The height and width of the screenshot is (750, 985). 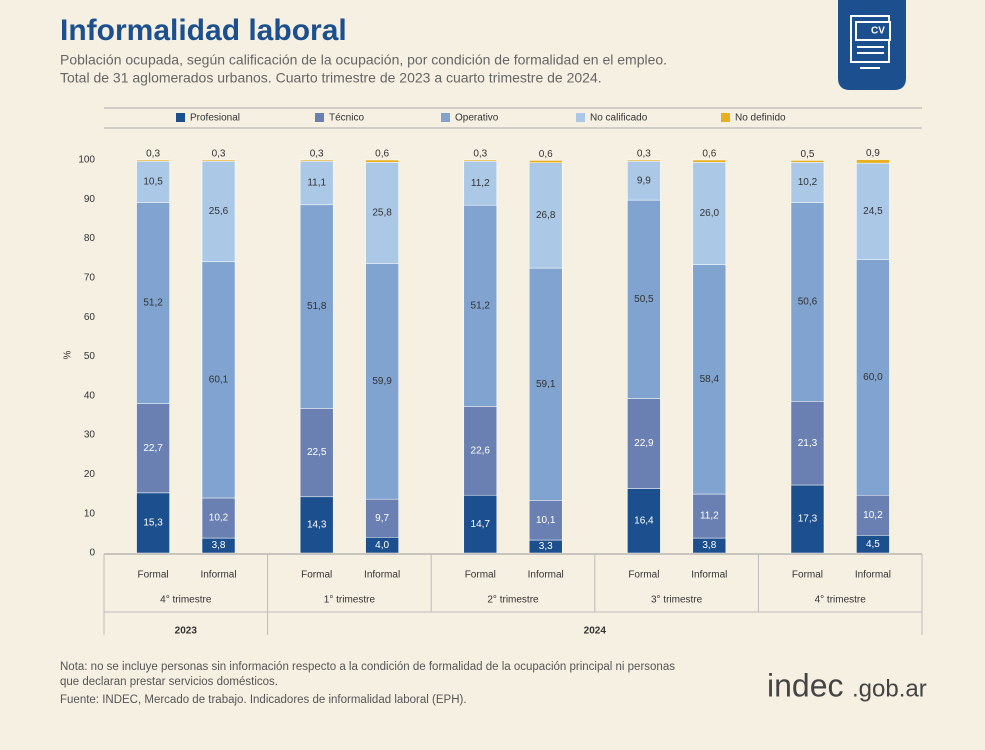 What do you see at coordinates (68, 354) in the screenshot?
I see `y-axis-label: %` at bounding box center [68, 354].